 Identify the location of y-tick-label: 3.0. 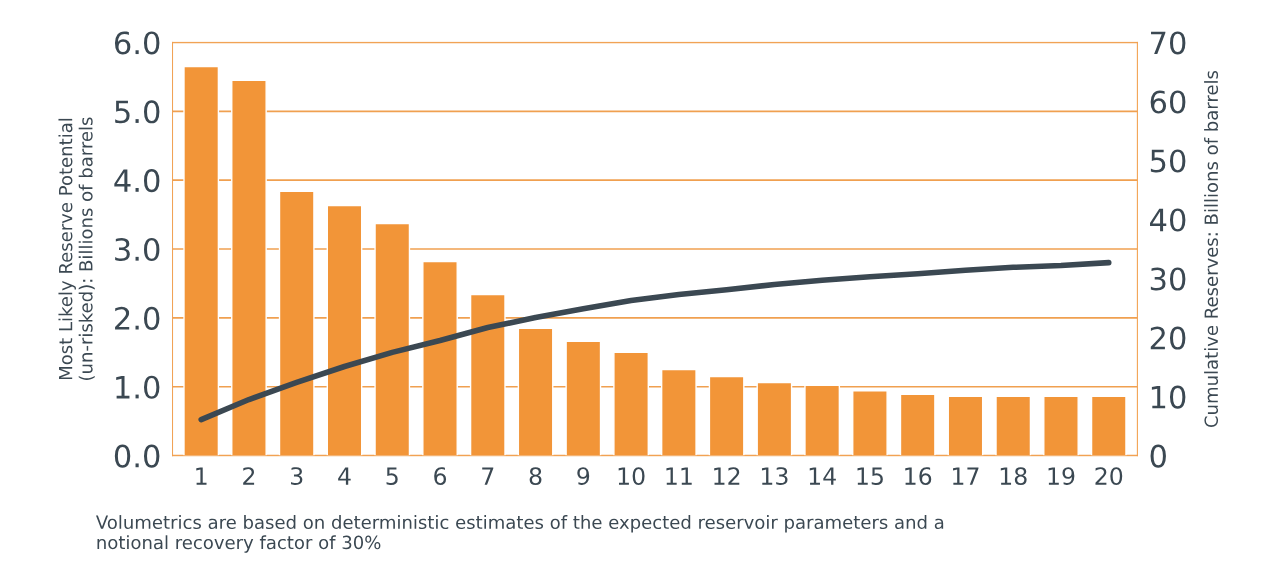
(137, 249).